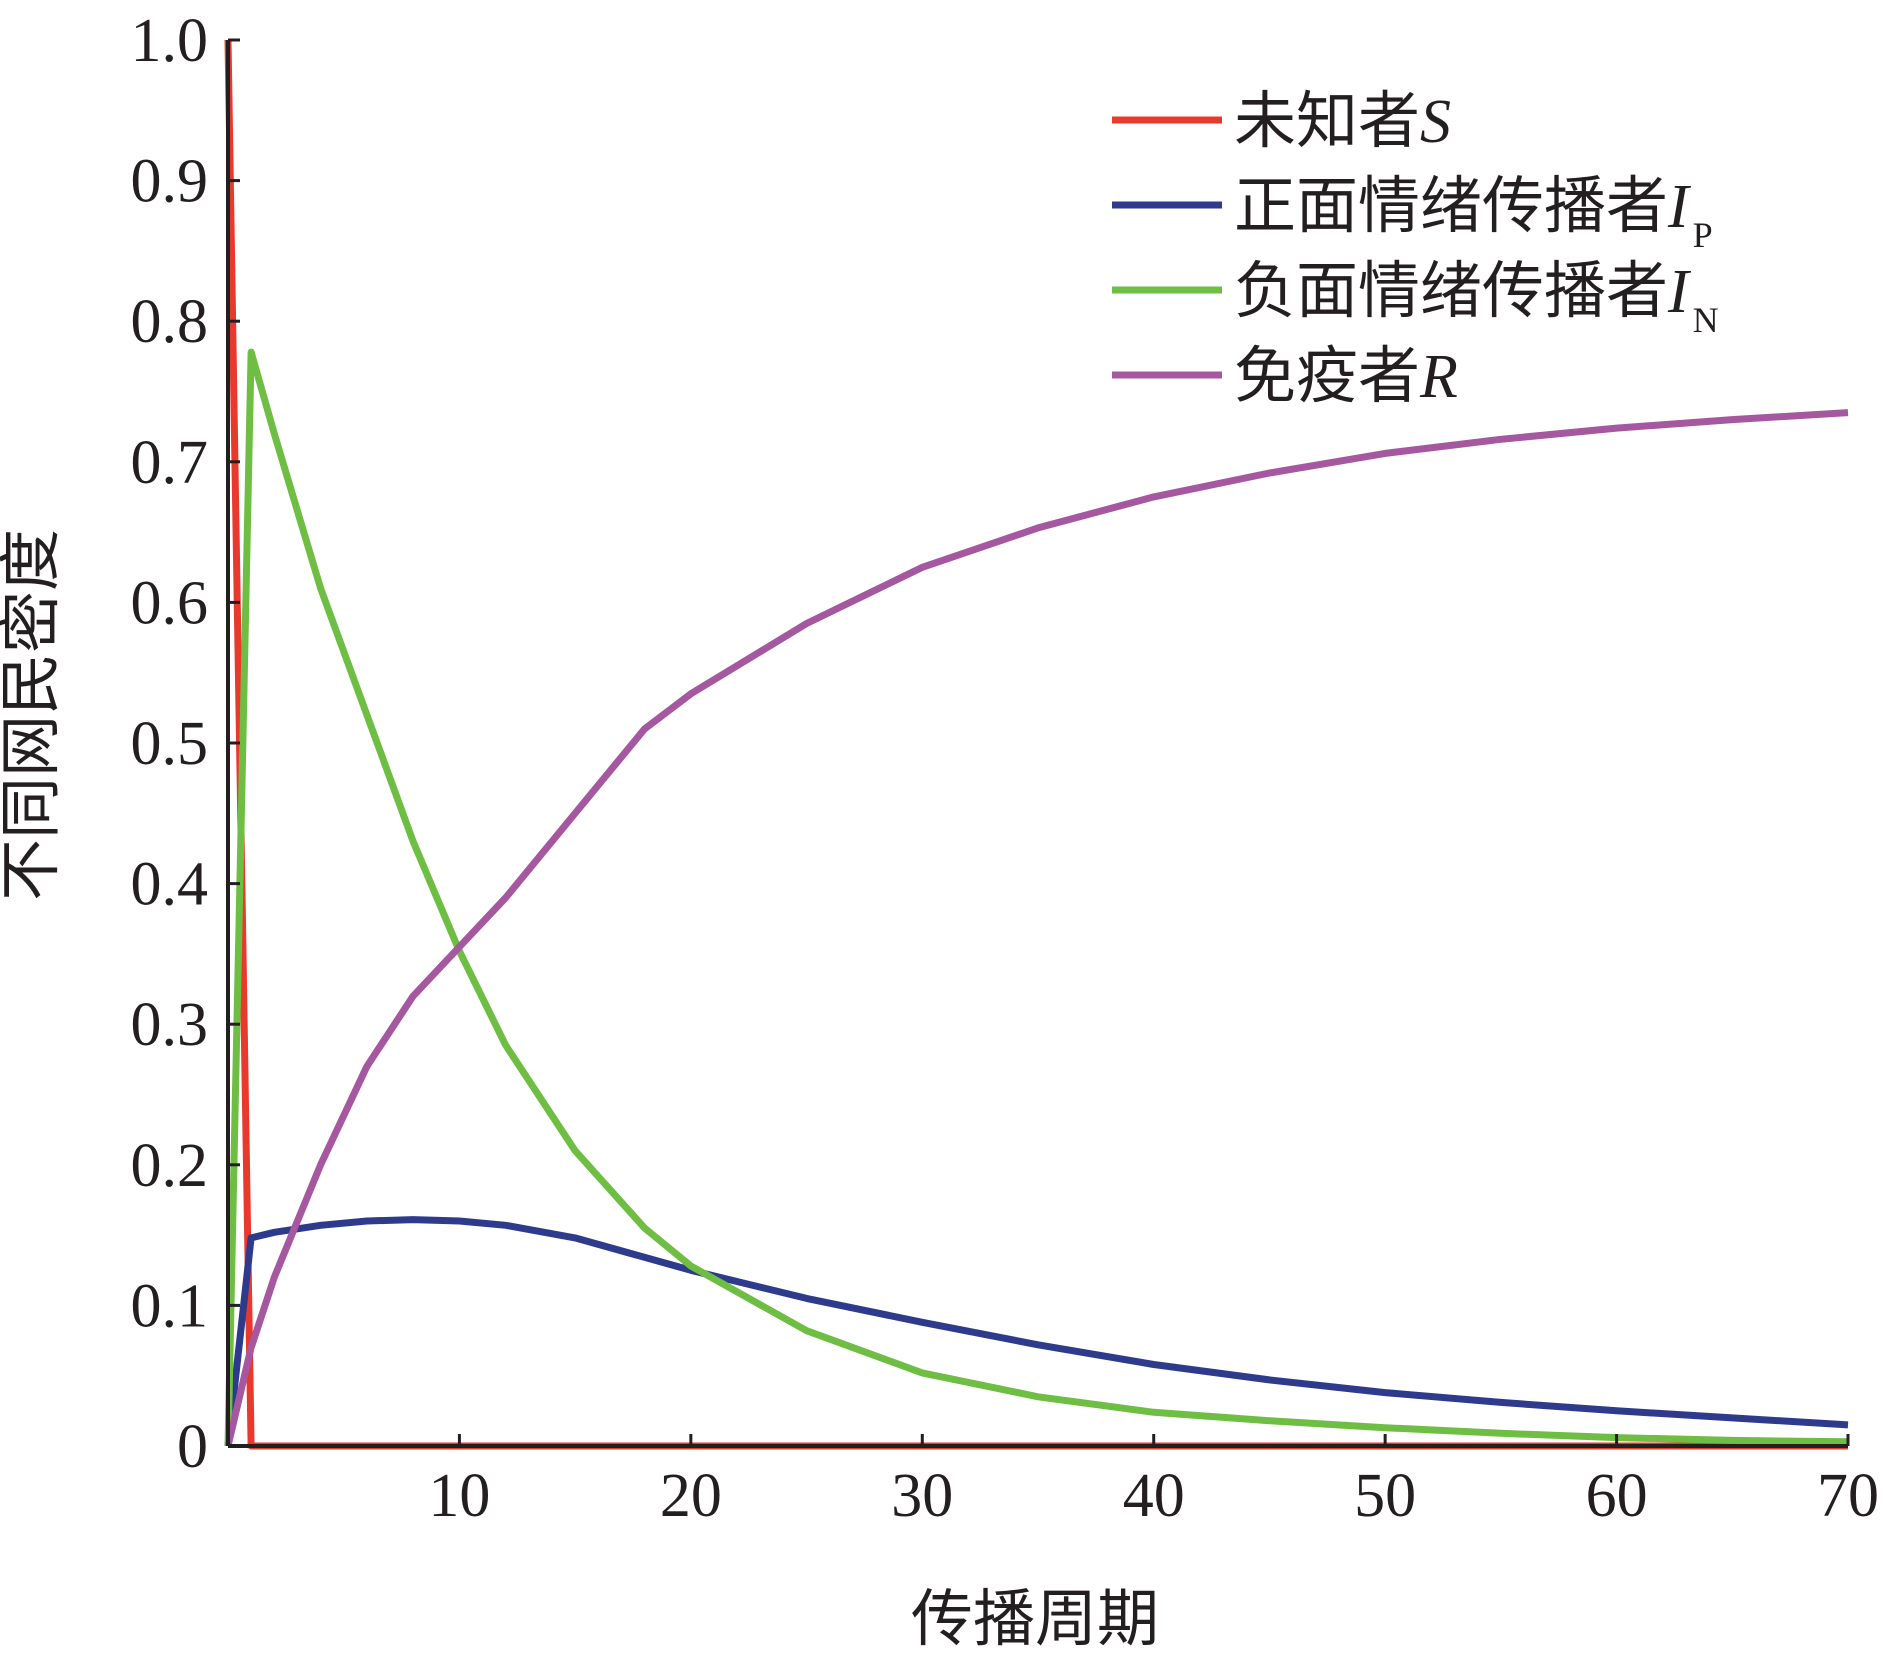  Describe the element at coordinates (33, 715) in the screenshot. I see `y-axis-title: 不同网民密度` at that location.